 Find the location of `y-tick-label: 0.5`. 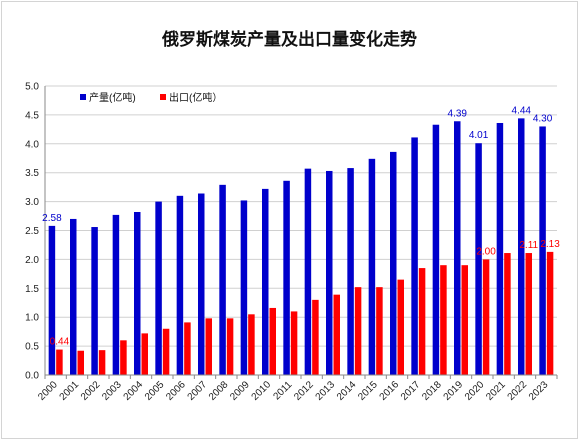

y-tick-label: 0.5 is located at coordinates (32, 347).